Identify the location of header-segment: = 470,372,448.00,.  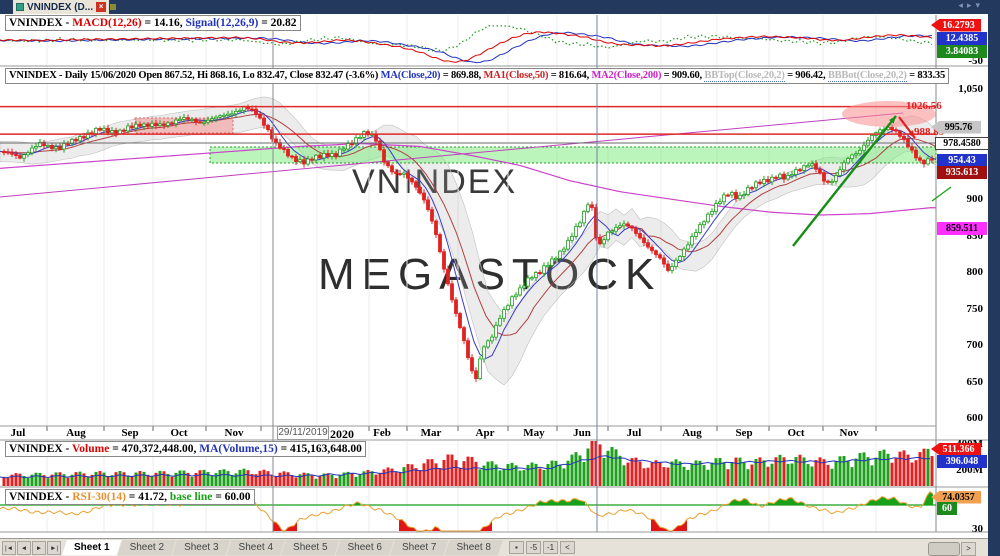
(154, 449).